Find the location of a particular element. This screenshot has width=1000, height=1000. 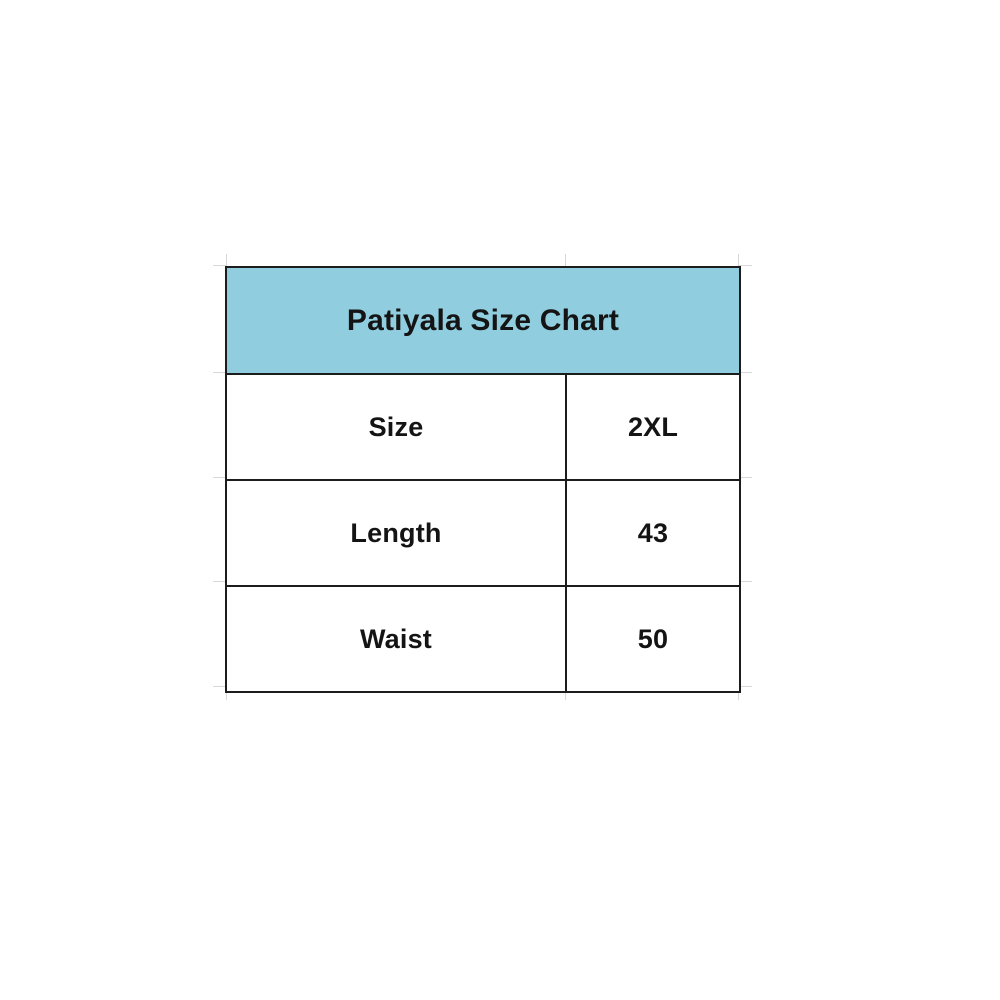

gridline-stub-left-upper is located at coordinates (226, 260).